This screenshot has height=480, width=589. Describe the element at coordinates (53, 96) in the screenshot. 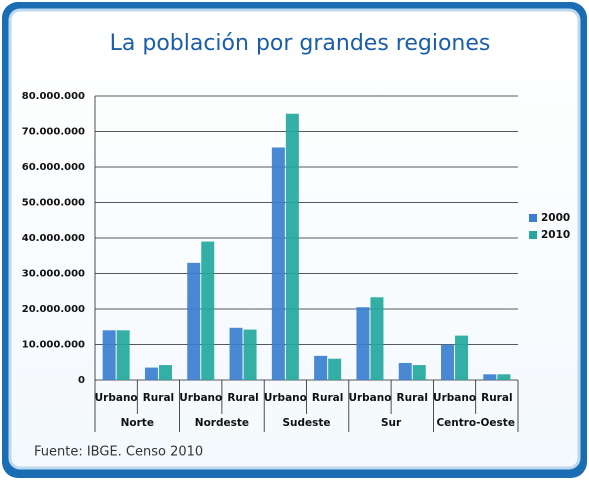

I see `y-tick-label: 80.000.000` at that location.